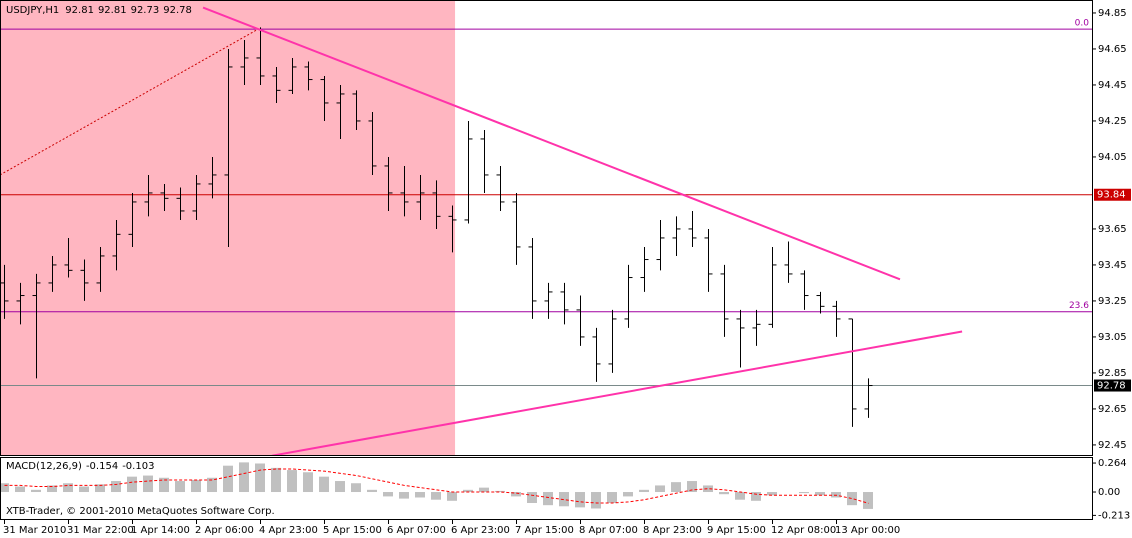 Image resolution: width=1132 pixels, height=538 pixels. Describe the element at coordinates (544, 530) in the screenshot. I see `x-tick-label: 7 Apr 15:00` at that location.